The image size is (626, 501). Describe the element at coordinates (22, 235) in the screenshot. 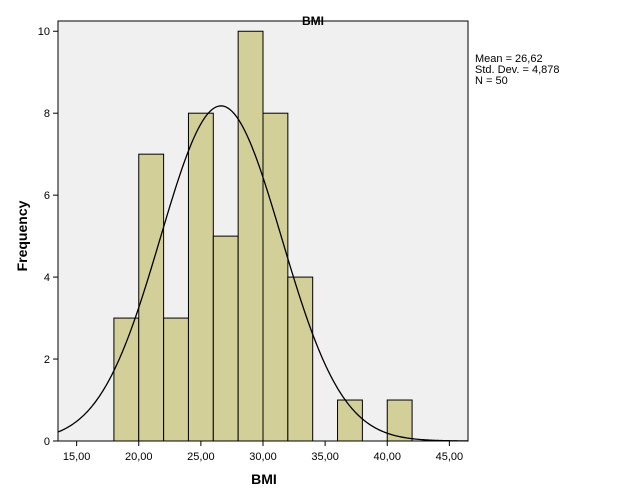

I see `y-axis-title: Frequency` at that location.